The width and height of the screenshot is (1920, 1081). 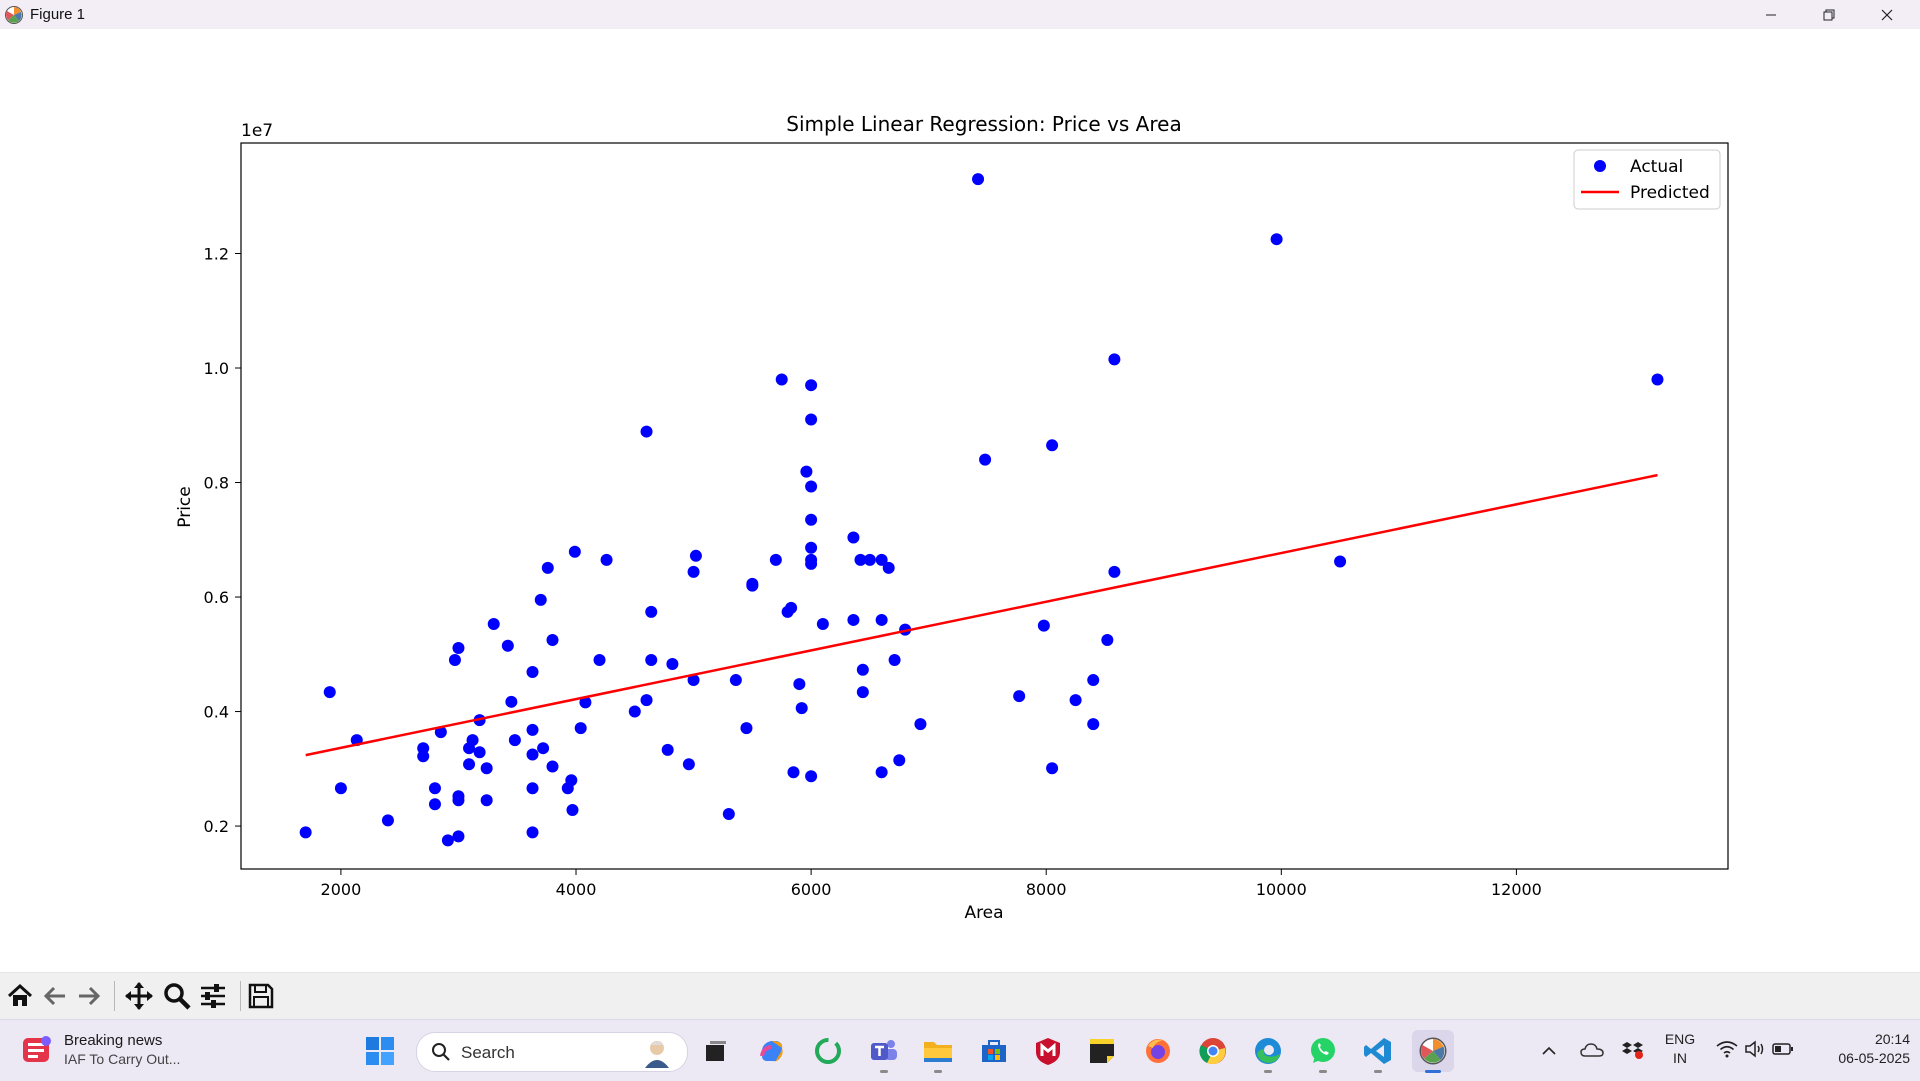 What do you see at coordinates (994, 1051) in the screenshot?
I see `microsoft-store-button` at bounding box center [994, 1051].